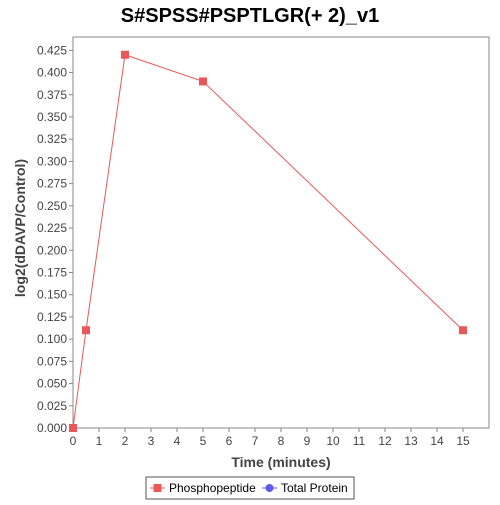 The height and width of the screenshot is (505, 500). I want to click on x-tick-label: 7, so click(255, 441).